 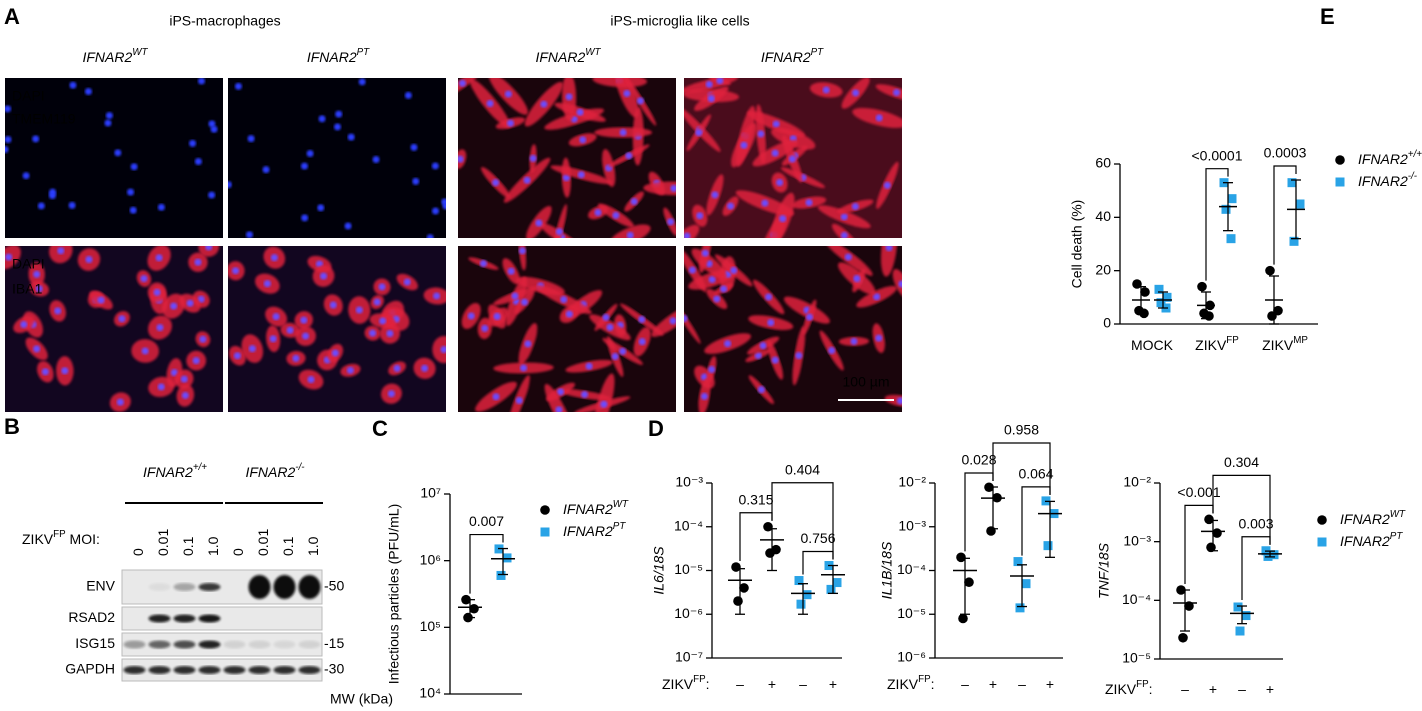 I want to click on x-tick-label: +, so click(x=1213, y=689).